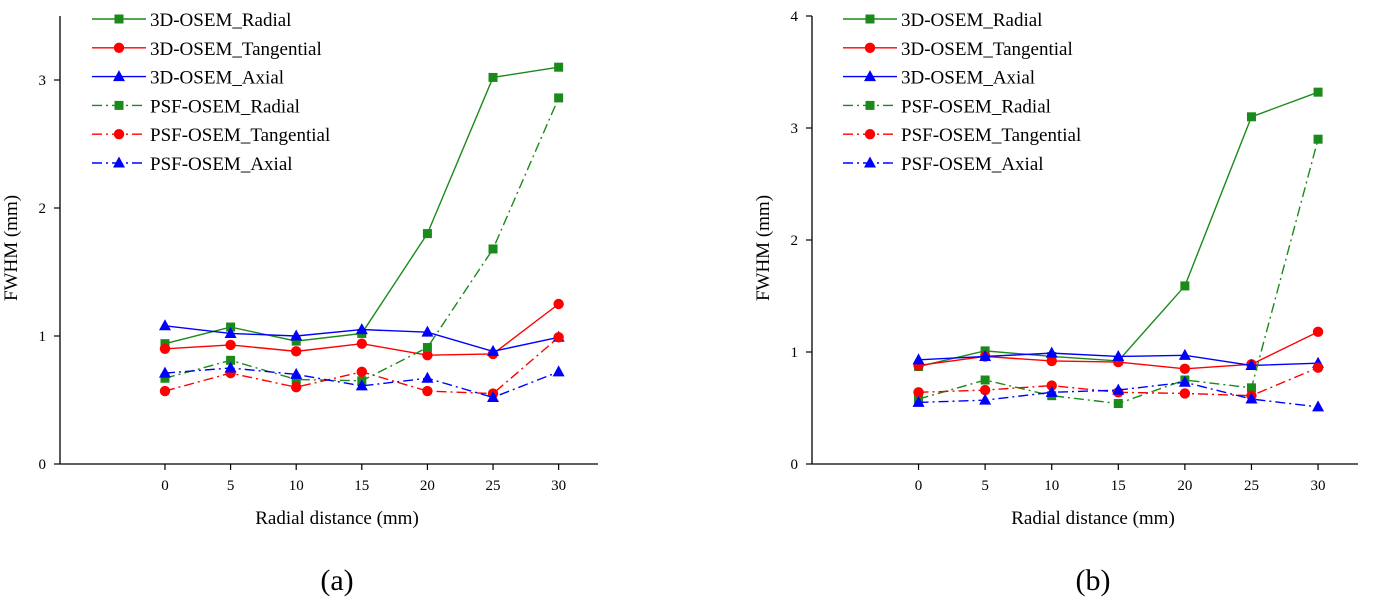  I want to click on x-tick-label: 30, so click(1318, 486).